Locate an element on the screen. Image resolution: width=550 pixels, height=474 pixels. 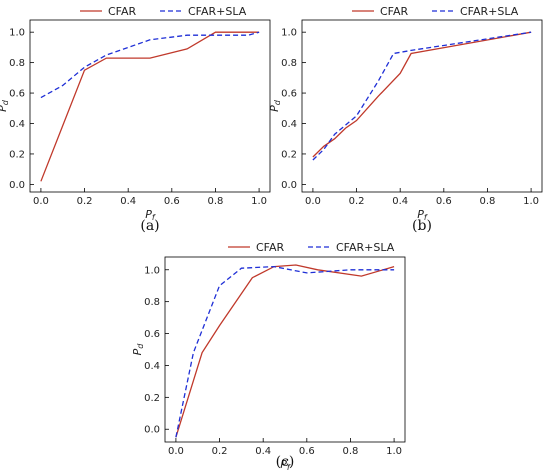
panel-label: (c) is located at coordinates (285, 462).